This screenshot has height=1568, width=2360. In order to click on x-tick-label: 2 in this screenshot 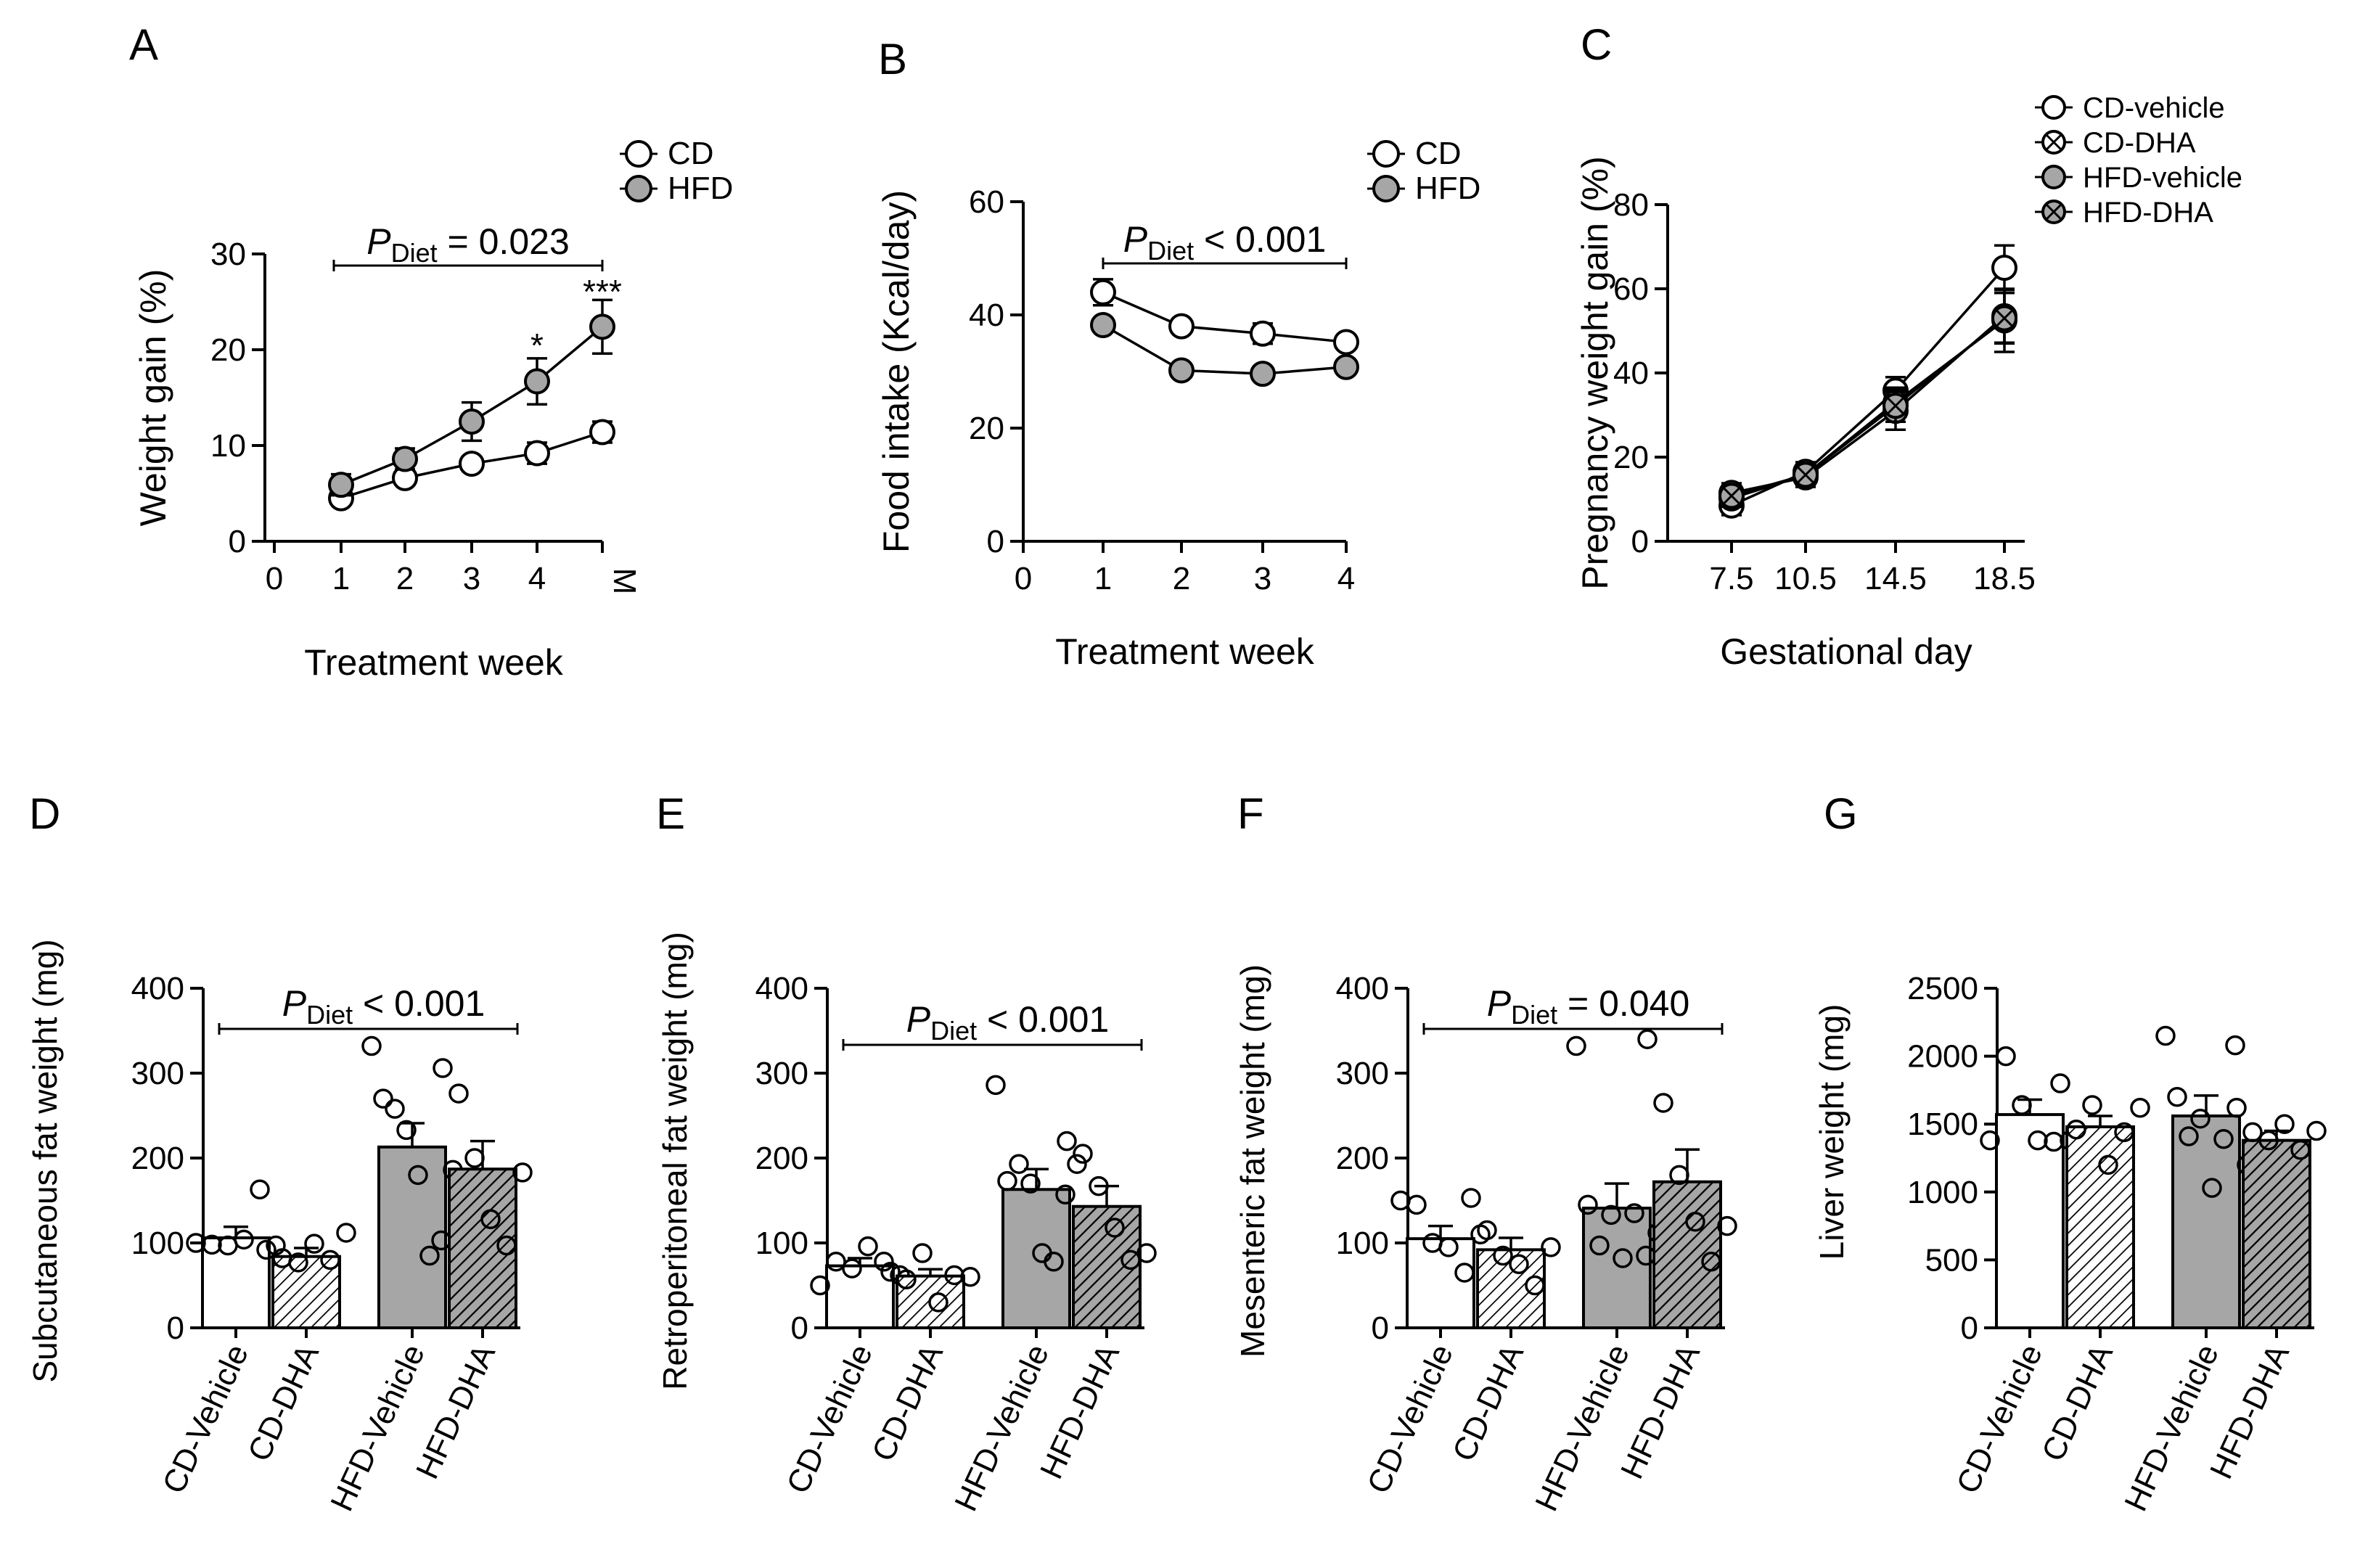, I will do `click(405, 578)`.